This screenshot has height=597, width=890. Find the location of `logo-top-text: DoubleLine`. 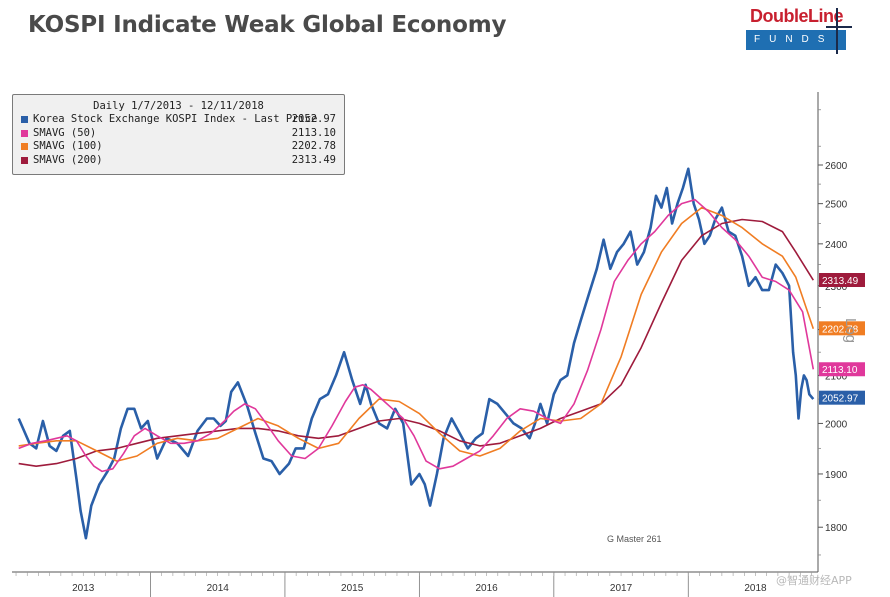

logo-top-text: DoubleLine is located at coordinates (797, 16).